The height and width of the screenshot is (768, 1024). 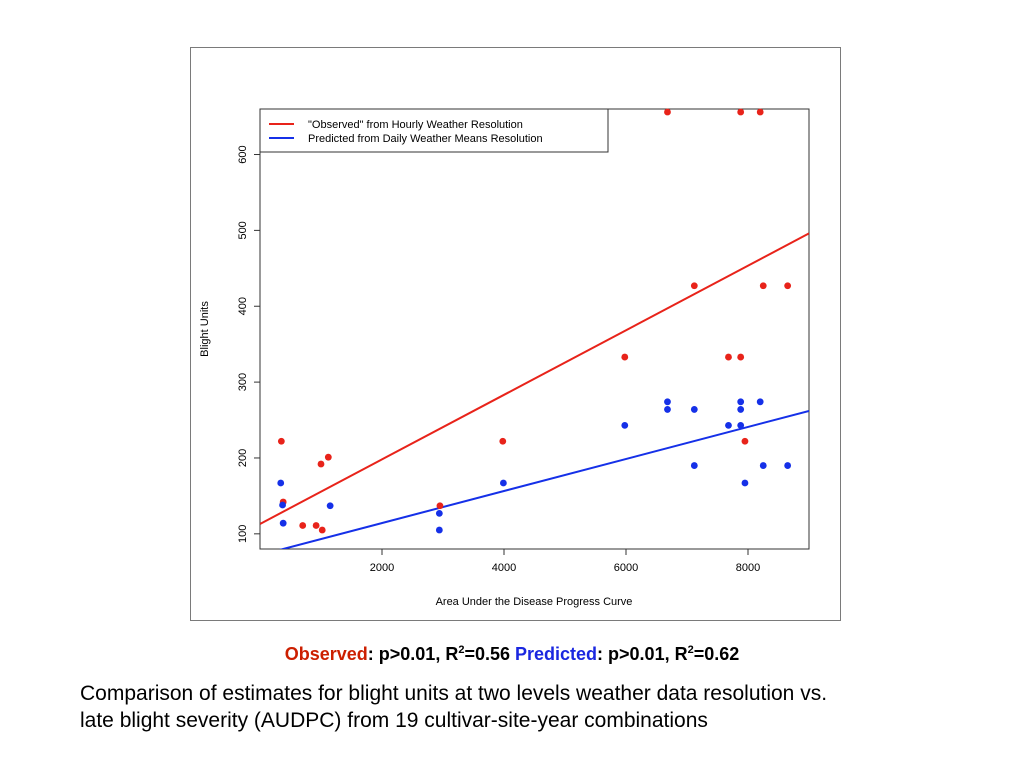 I want to click on predicted-r-squared-value: =0.62, so click(x=716, y=654).